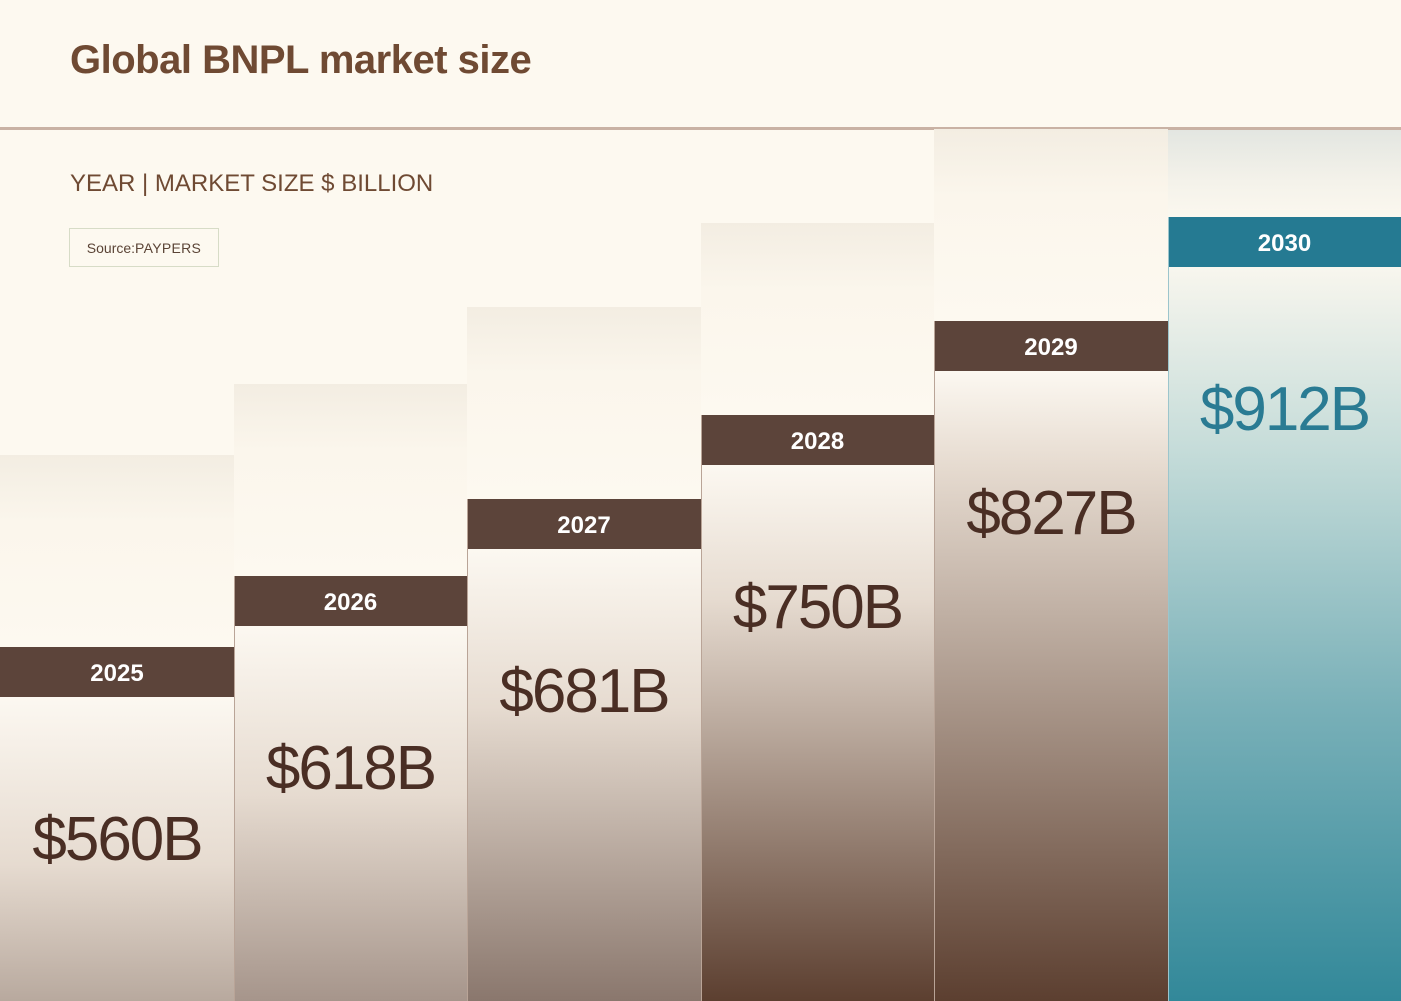 This screenshot has height=1001, width=1401. Describe the element at coordinates (111, 247) in the screenshot. I see `source-prefix: Source:` at that location.